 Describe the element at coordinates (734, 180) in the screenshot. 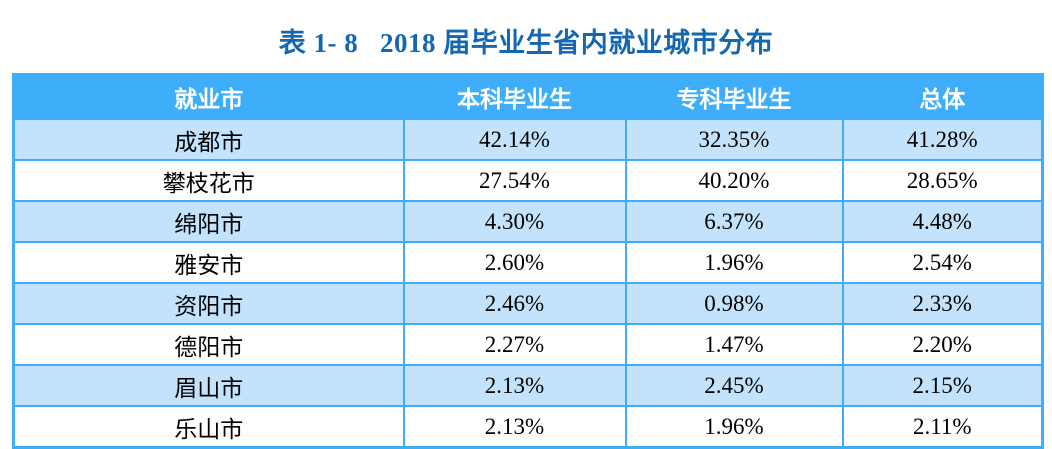

I see `cell-junior-college: 40.20%` at that location.